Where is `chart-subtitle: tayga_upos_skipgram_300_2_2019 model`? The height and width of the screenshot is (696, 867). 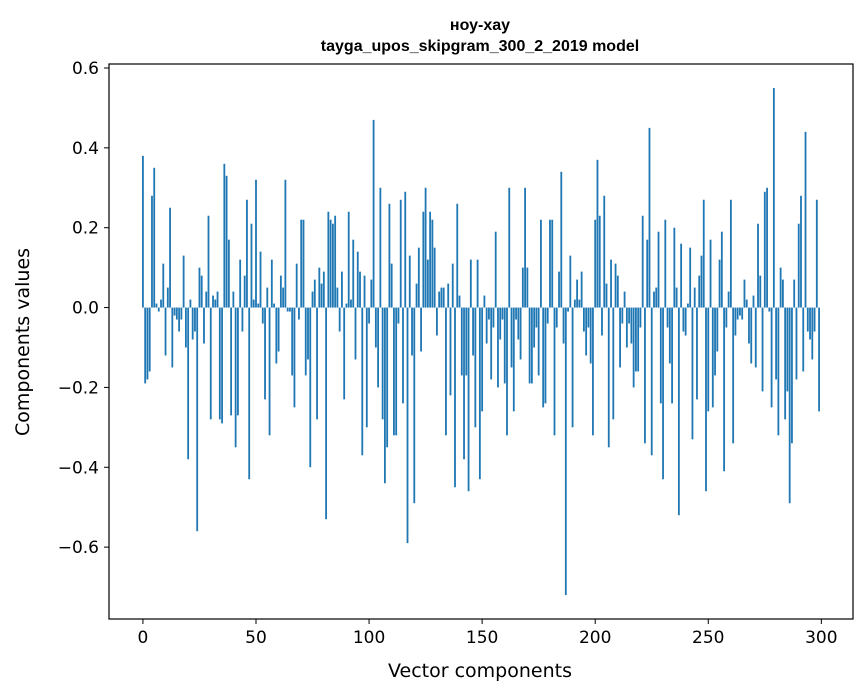
chart-subtitle: tayga_upos_skipgram_300_2_2019 model is located at coordinates (480, 46).